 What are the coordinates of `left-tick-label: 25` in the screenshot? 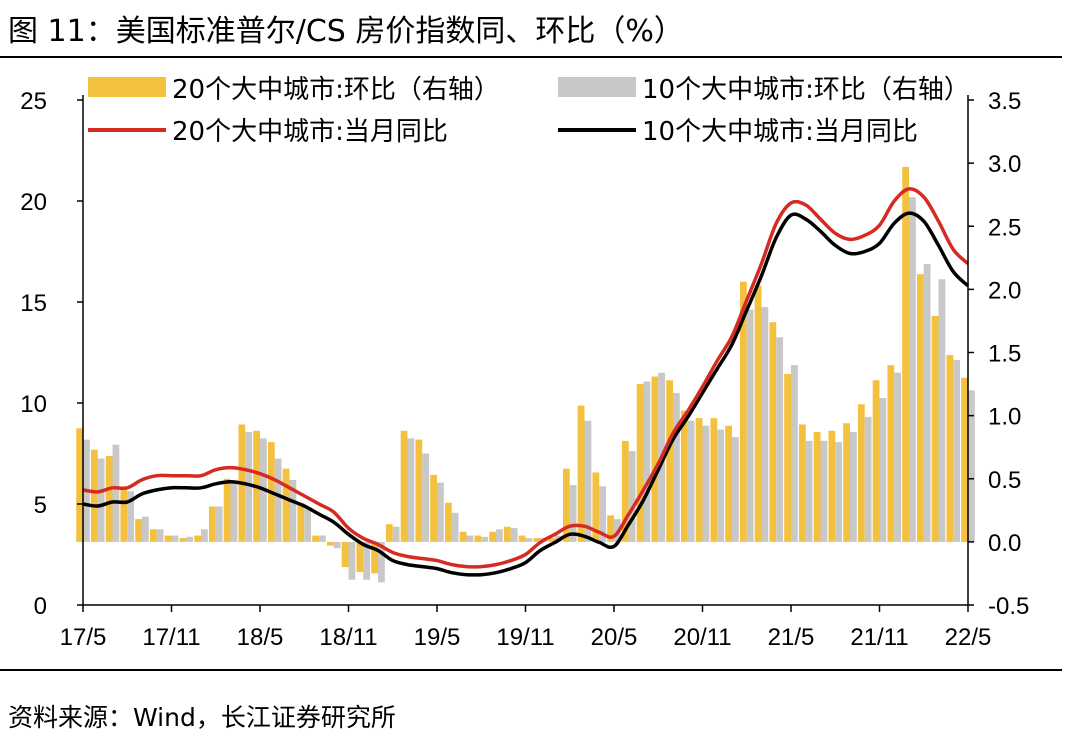 It's located at (33, 101).